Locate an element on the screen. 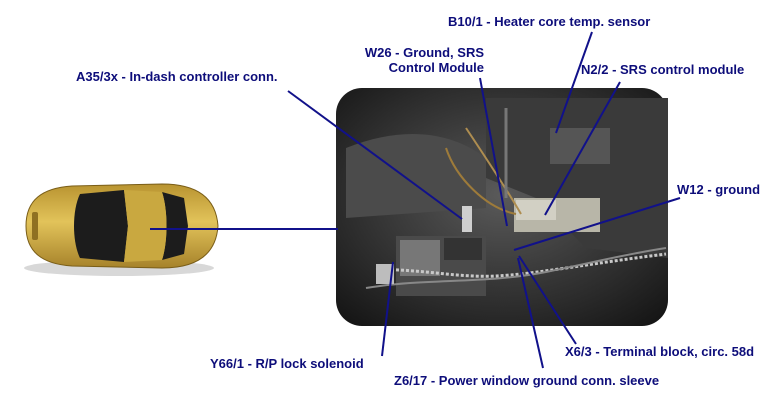 The image size is (783, 409). label-w26-line1: W26 - Ground, SRS is located at coordinates (424, 52).